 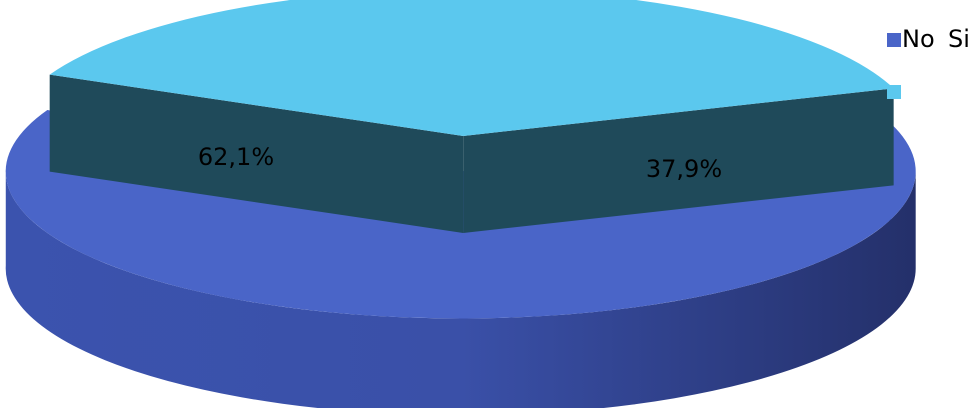 I want to click on legend-label-si: Si, so click(x=959, y=39).